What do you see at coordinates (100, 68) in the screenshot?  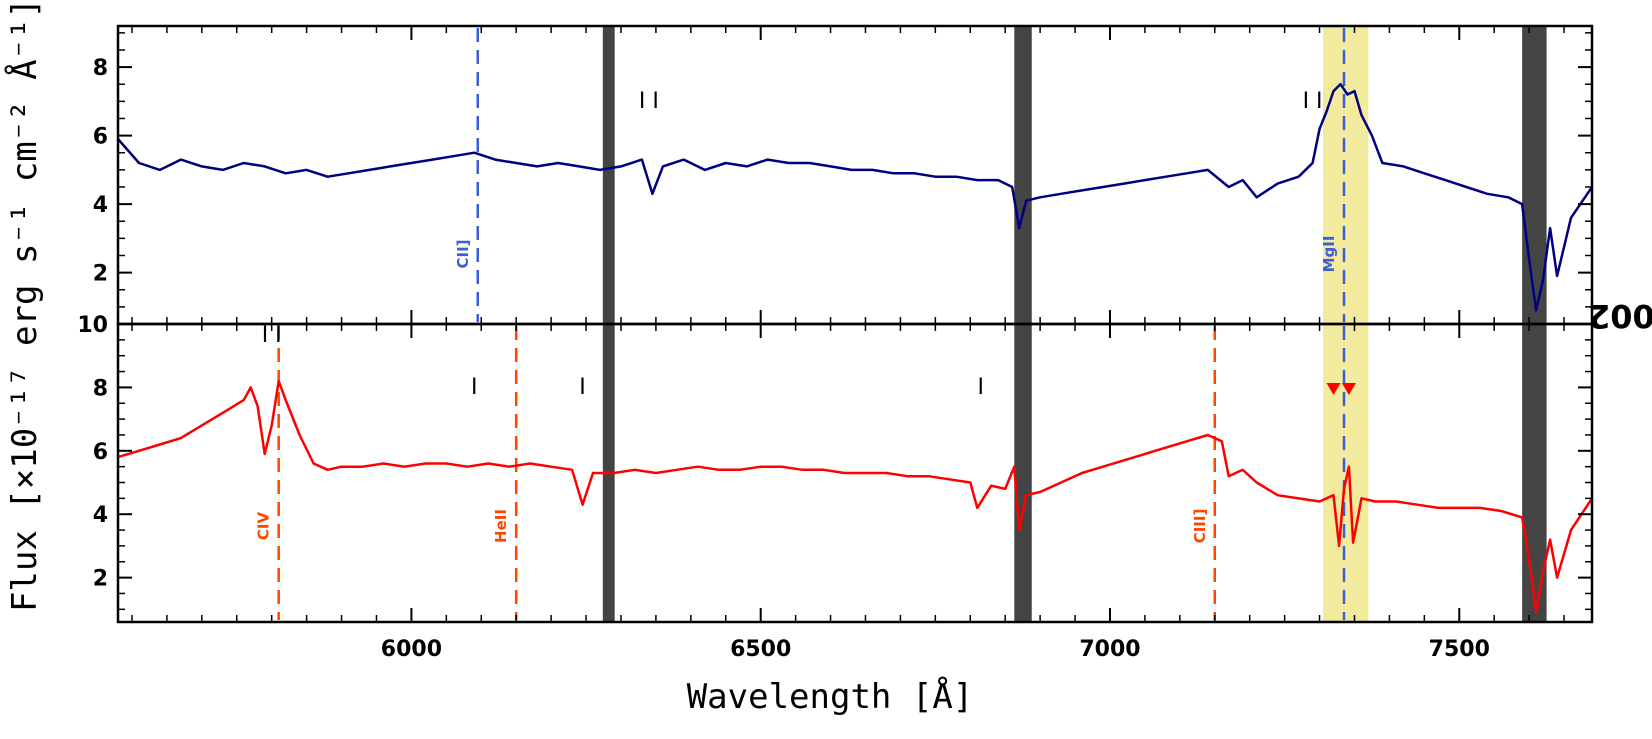 I see `top-y-tick-label: 8` at bounding box center [100, 68].